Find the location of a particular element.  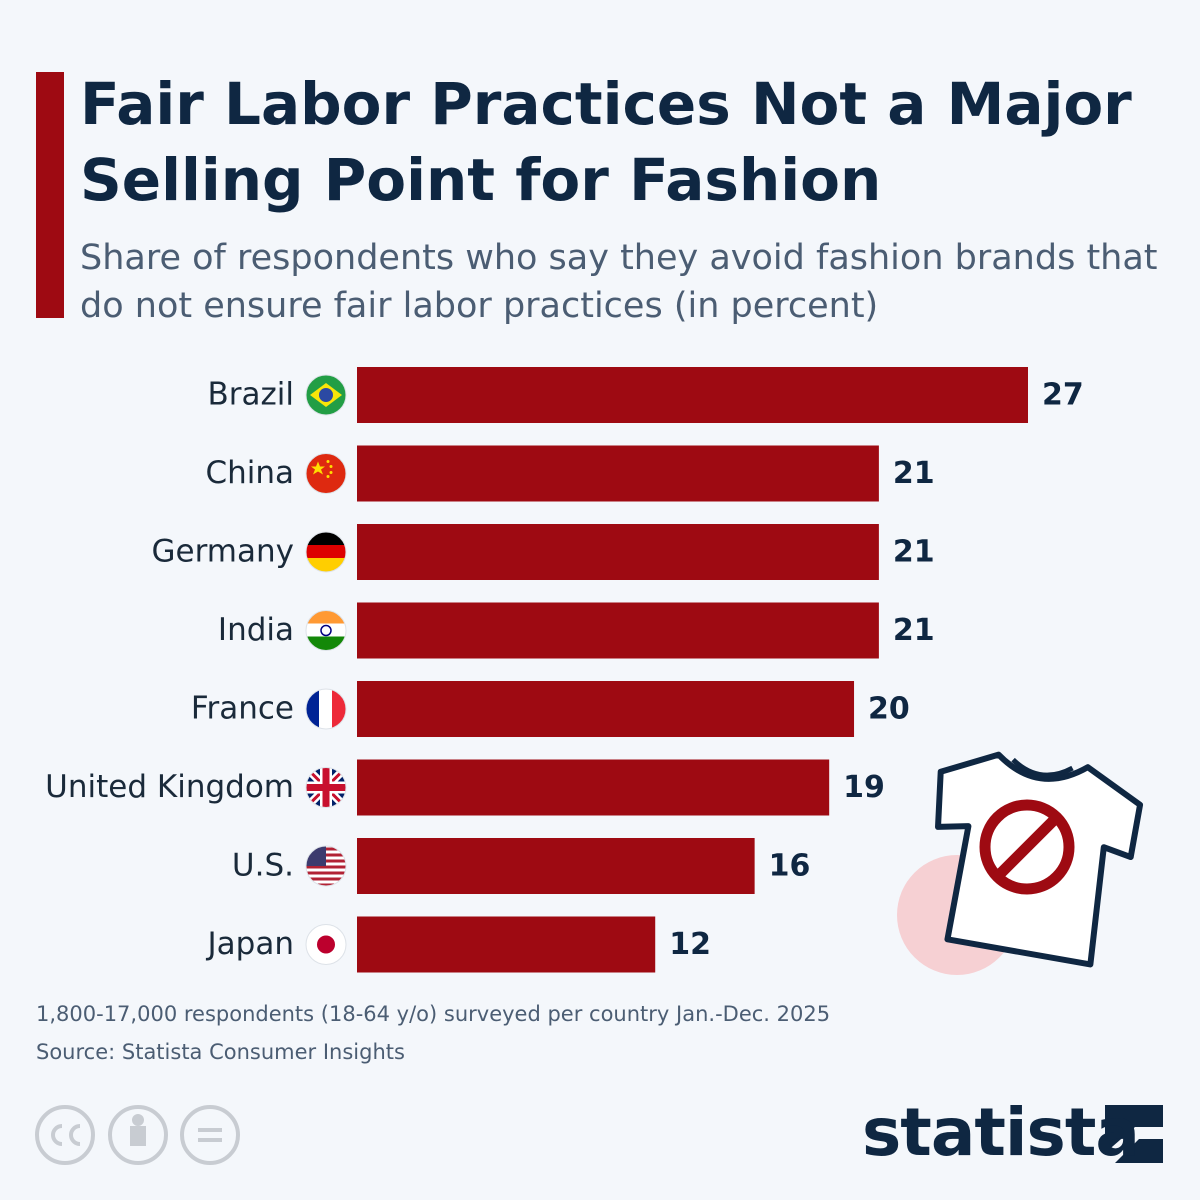

nd-glyph is located at coordinates (210, 1135).